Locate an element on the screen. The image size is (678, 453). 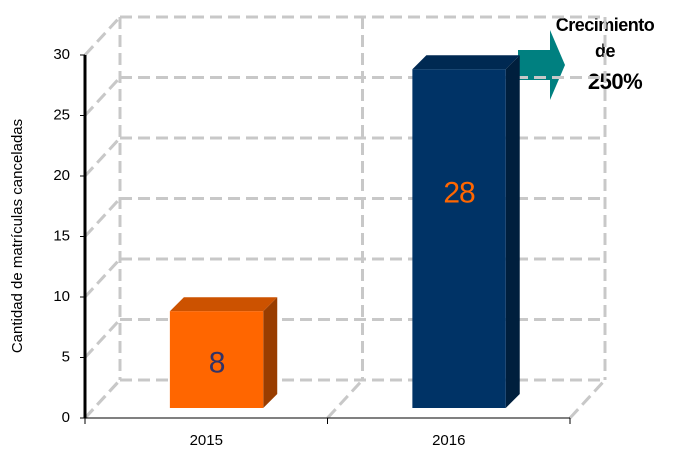
annotation: 250% is located at coordinates (615, 81).